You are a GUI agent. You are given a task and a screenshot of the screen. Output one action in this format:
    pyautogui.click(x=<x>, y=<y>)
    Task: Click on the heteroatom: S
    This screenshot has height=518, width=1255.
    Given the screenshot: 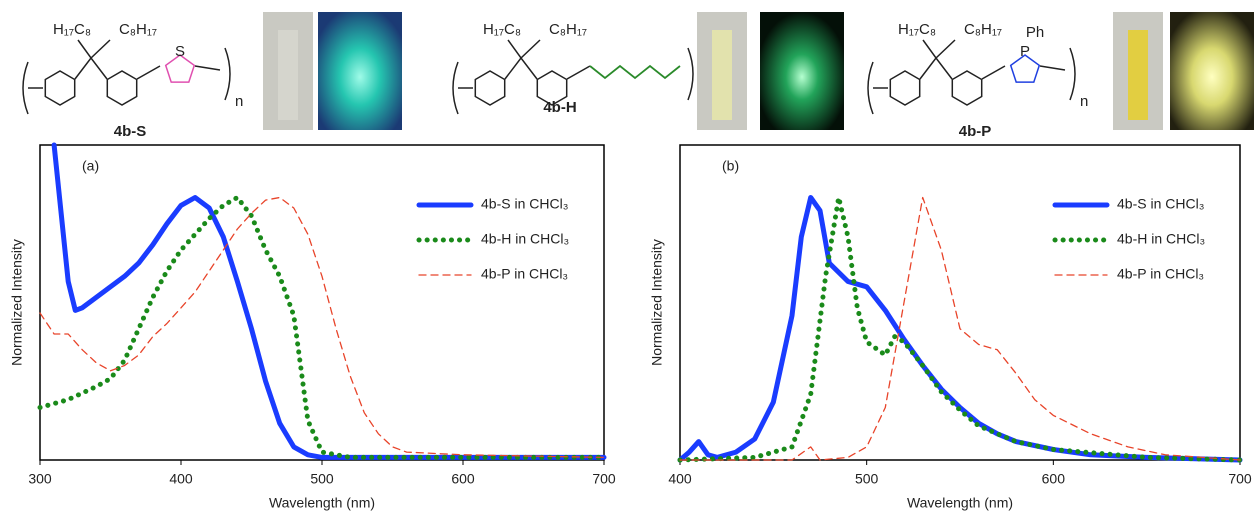 What is the action you would take?
    pyautogui.click(x=180, y=51)
    